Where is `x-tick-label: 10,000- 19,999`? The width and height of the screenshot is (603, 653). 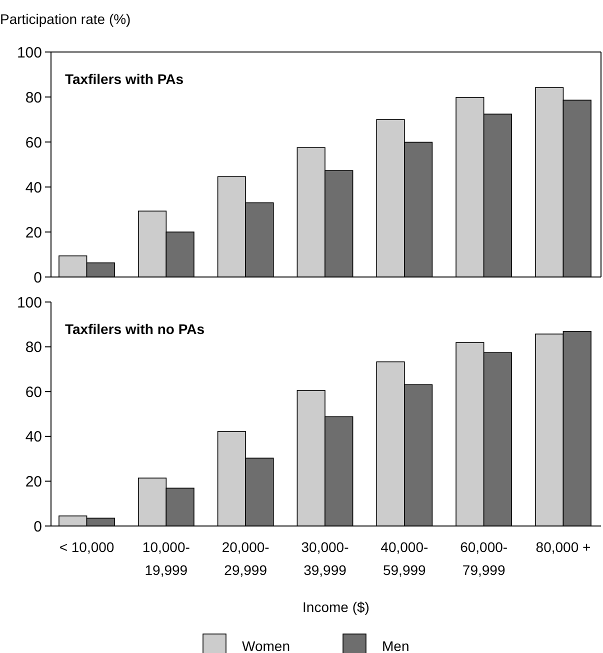
x-tick-label: 10,000- 19,999 is located at coordinates (166, 558).